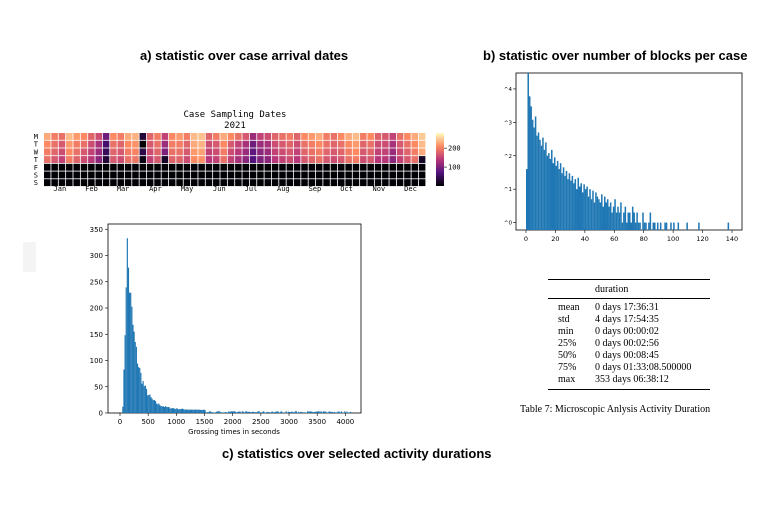  I want to click on table-stat-label: max, so click(567, 379).